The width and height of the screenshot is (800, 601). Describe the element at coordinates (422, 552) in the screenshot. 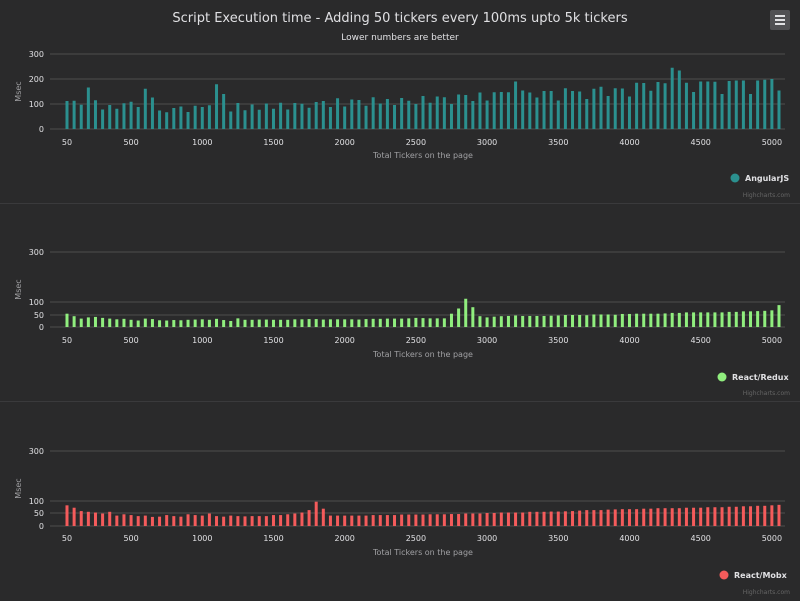

I see `x-axis-title: Total Tickers on the page` at that location.